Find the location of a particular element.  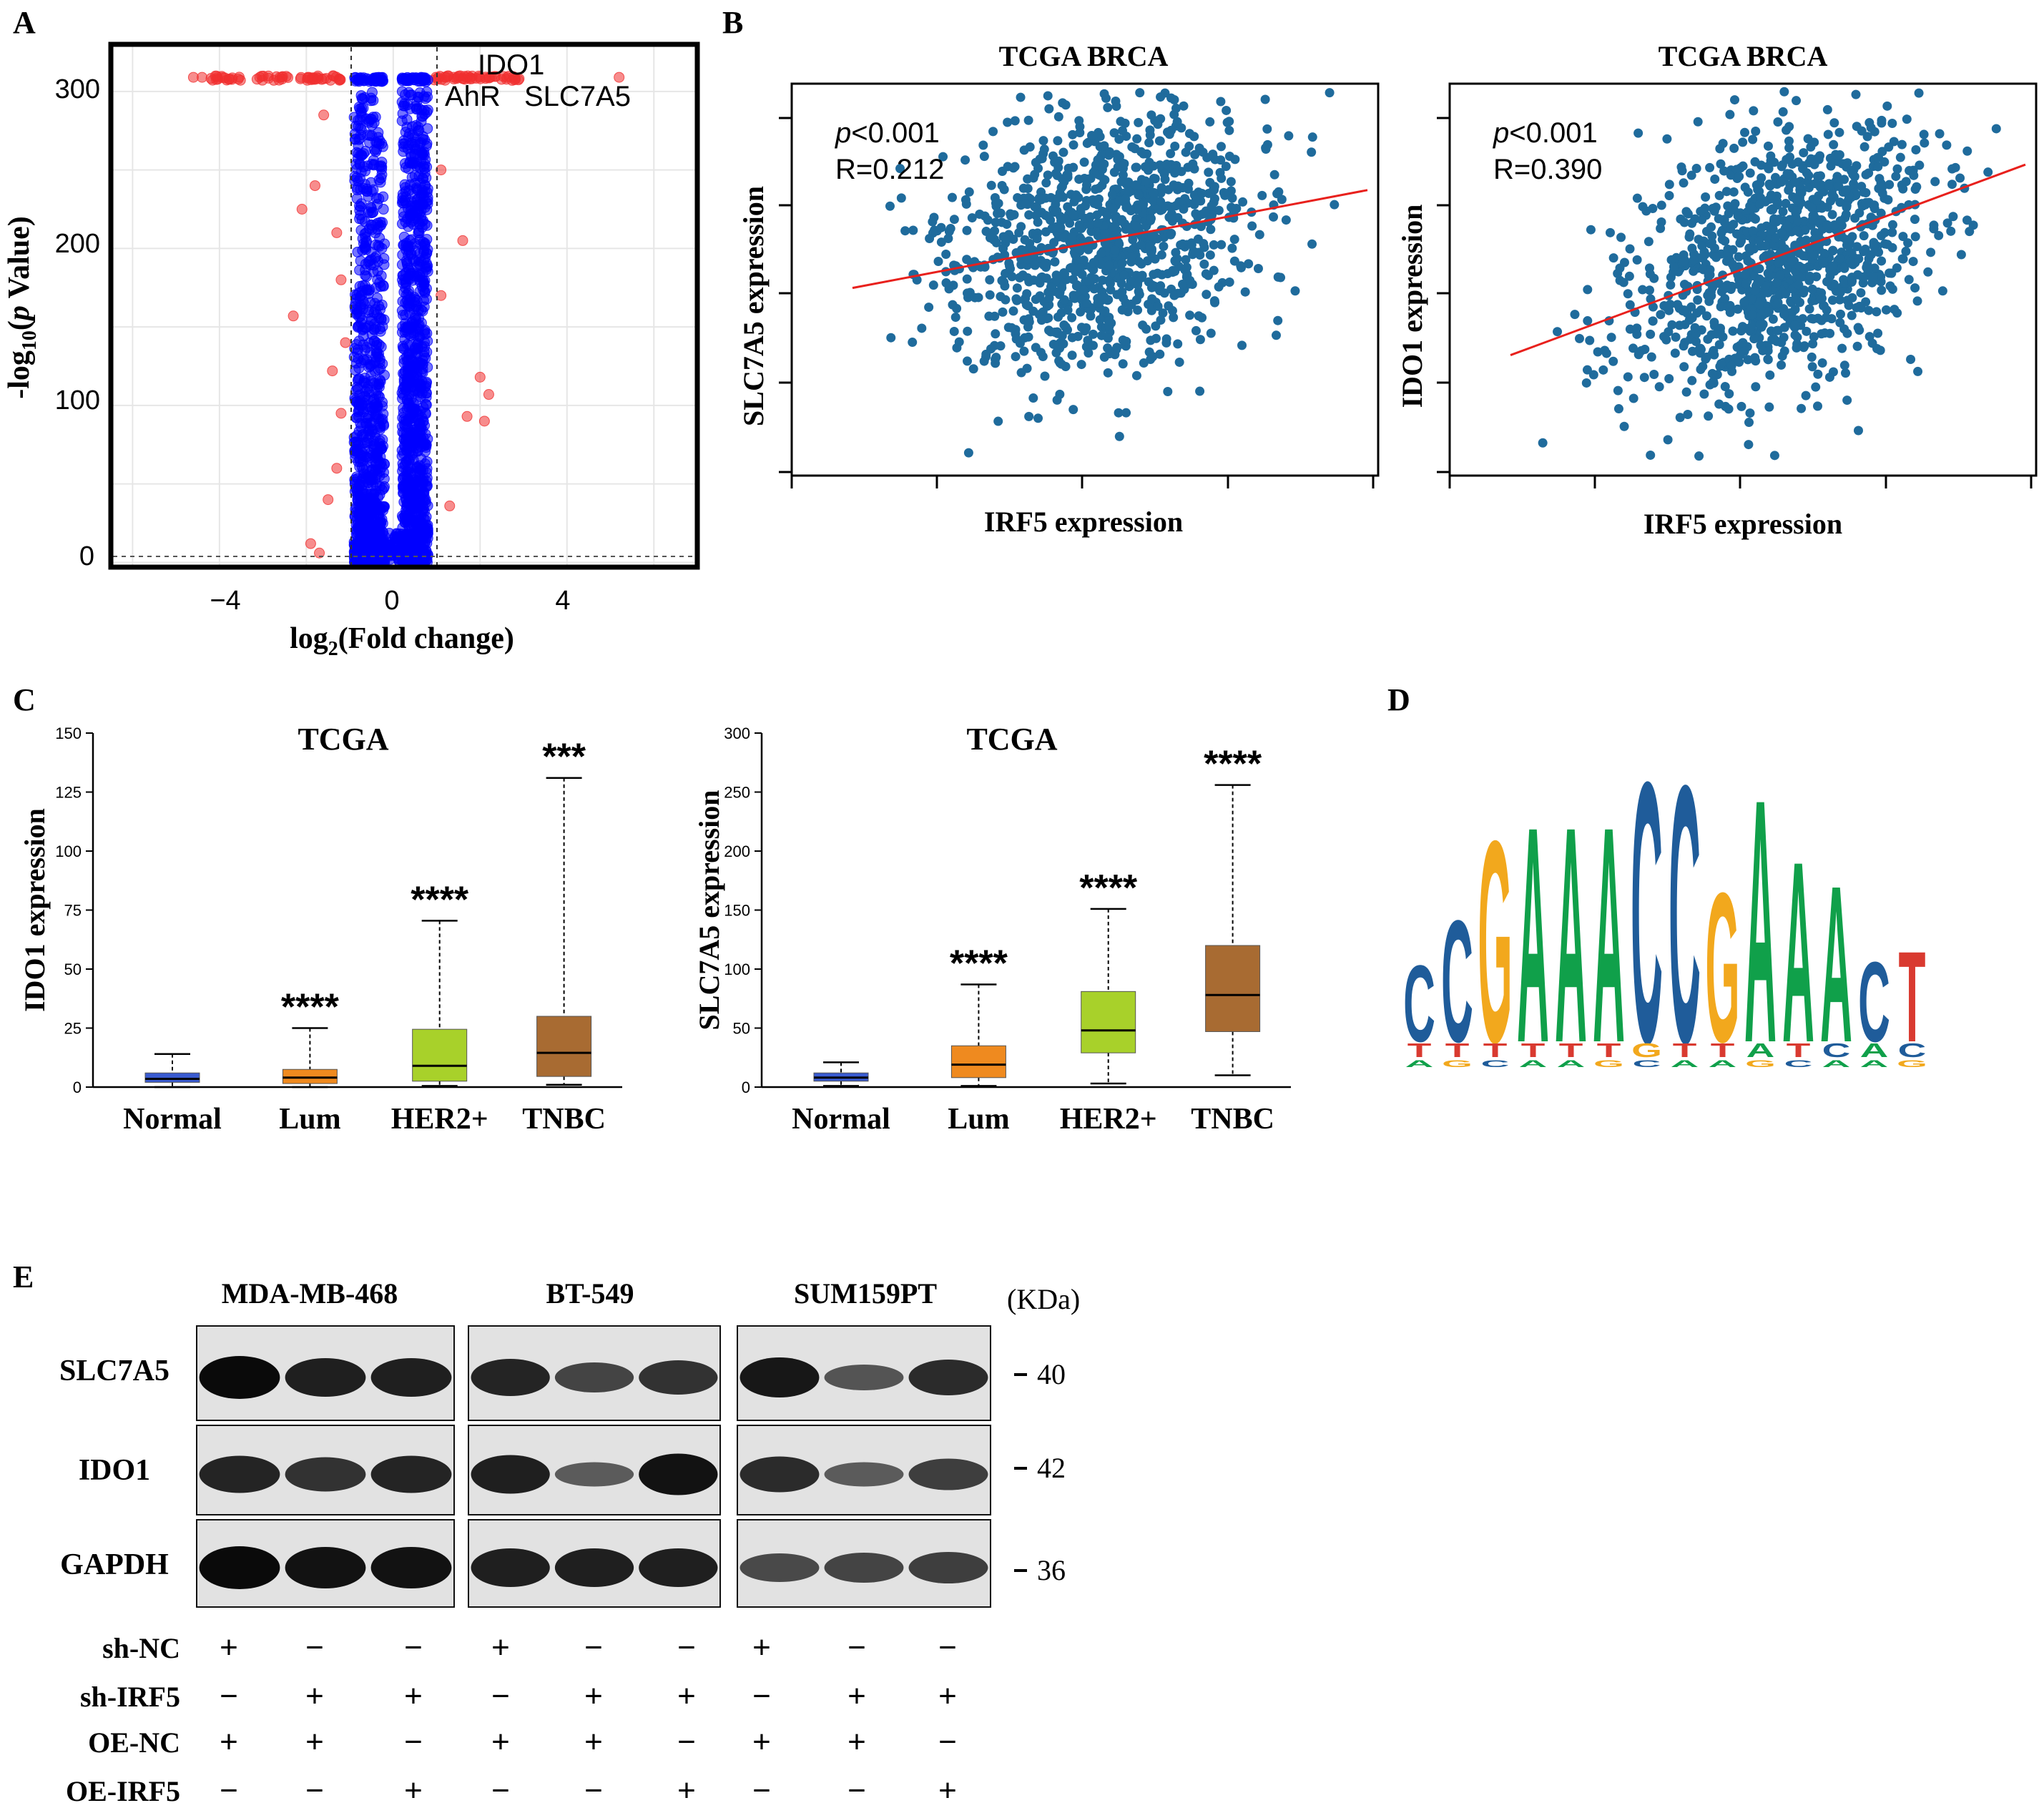

scatter1-points is located at coordinates (1112, 273).